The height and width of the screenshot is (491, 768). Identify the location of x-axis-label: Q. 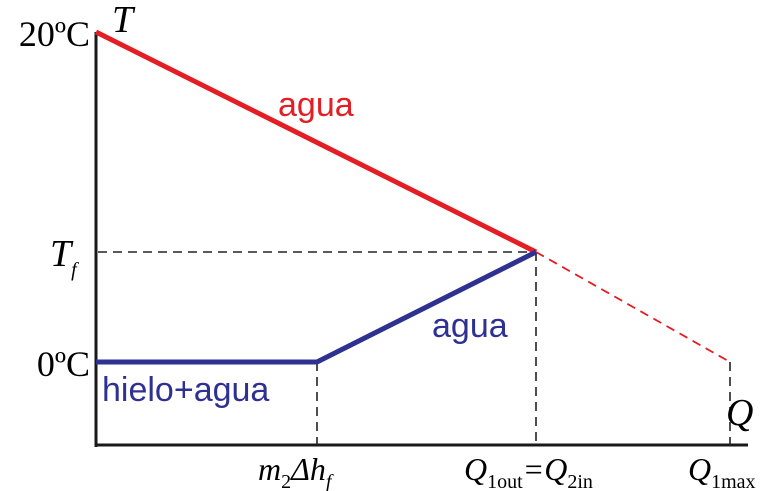
(739, 413).